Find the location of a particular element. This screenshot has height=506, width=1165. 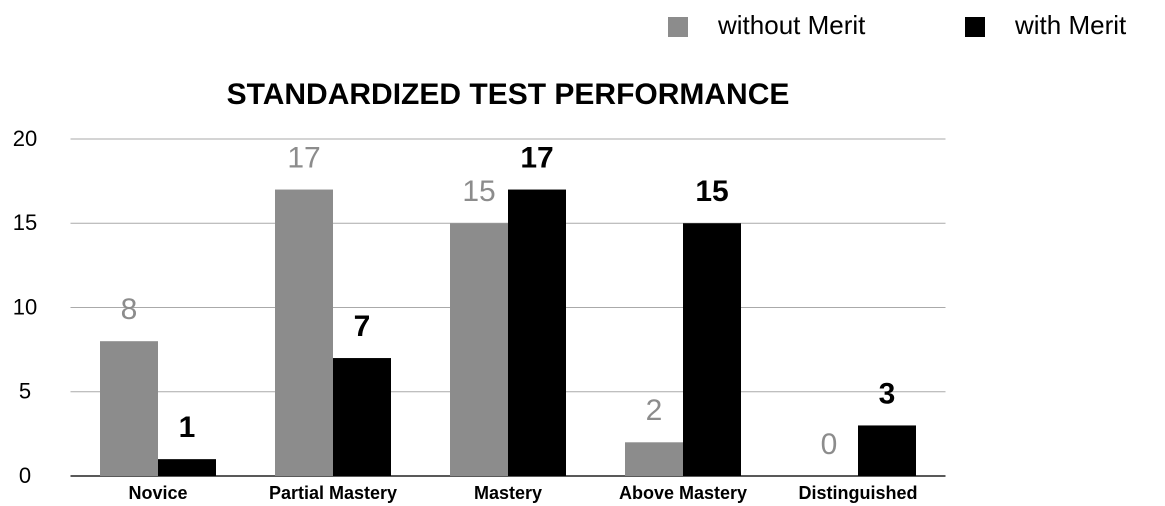

data-label: 2 is located at coordinates (654, 410).